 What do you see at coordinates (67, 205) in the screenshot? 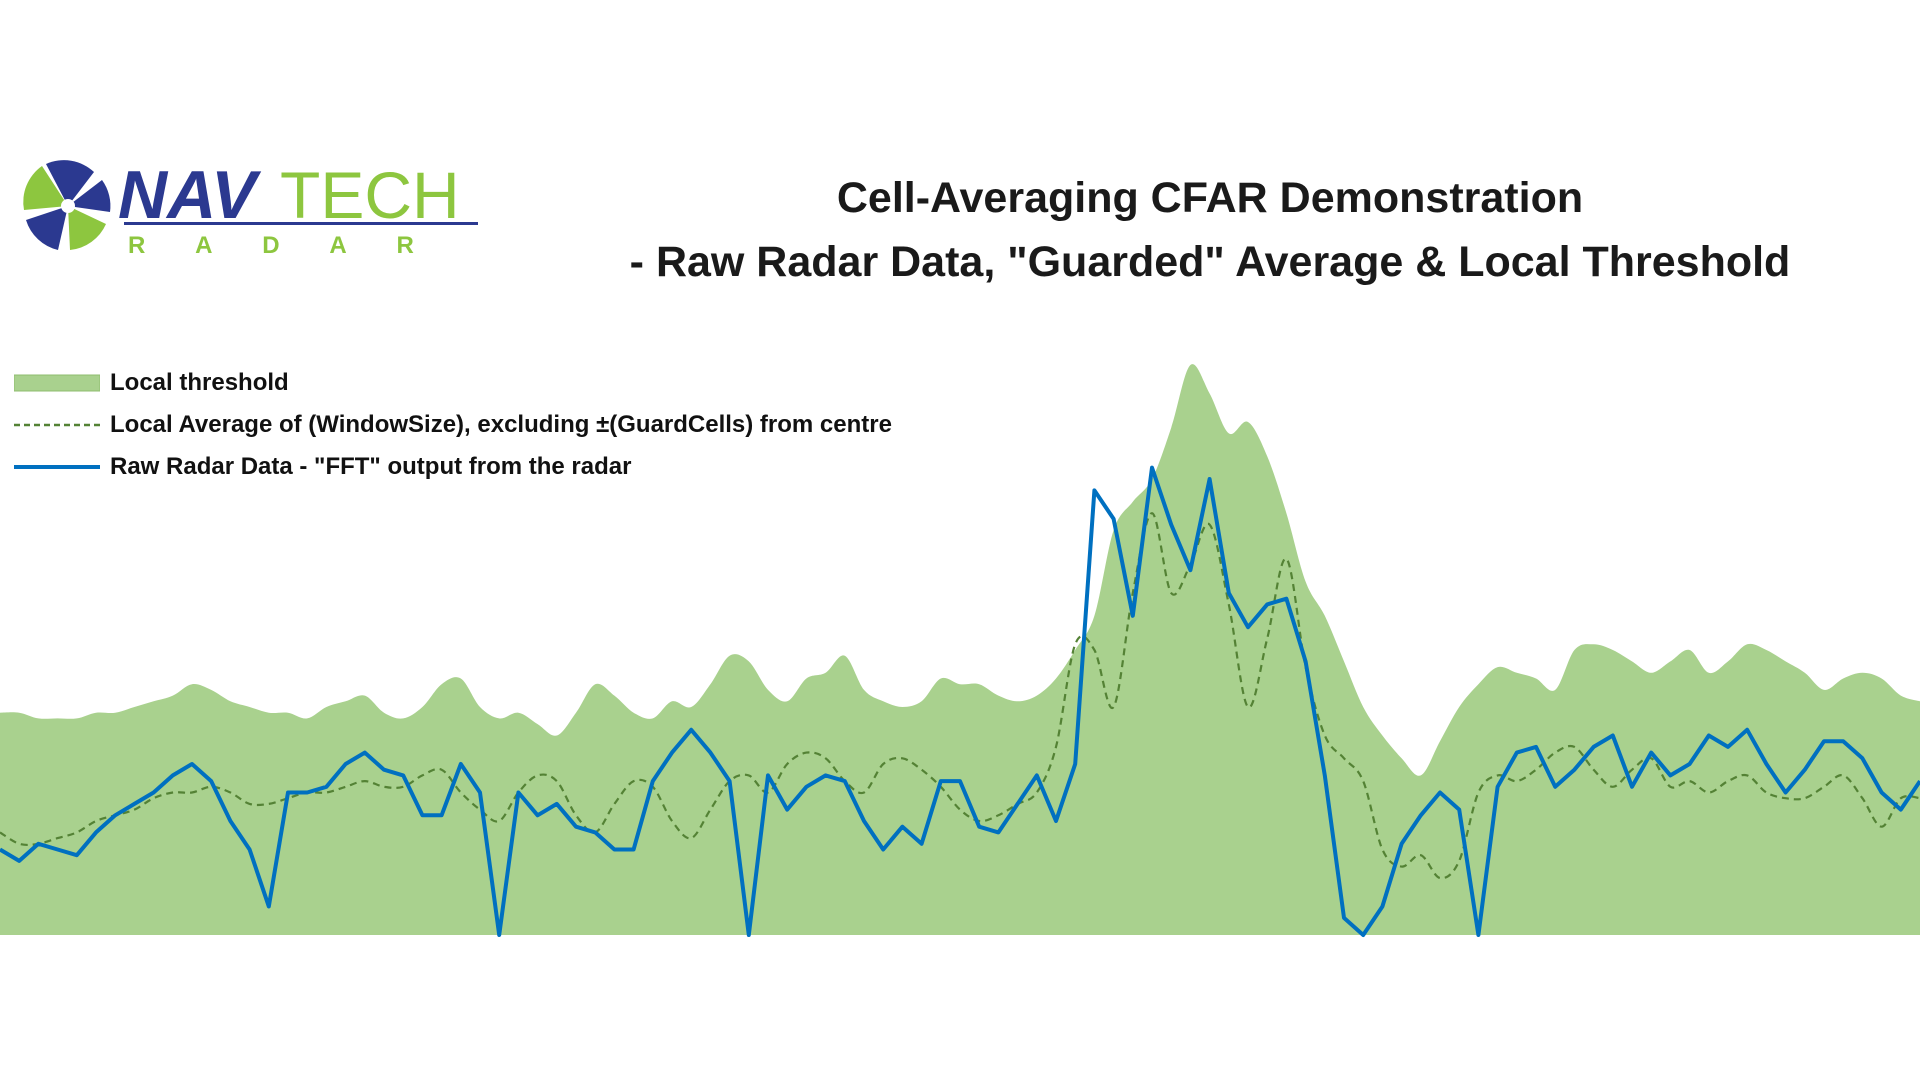
I see `radar-sweep-icon` at bounding box center [67, 205].